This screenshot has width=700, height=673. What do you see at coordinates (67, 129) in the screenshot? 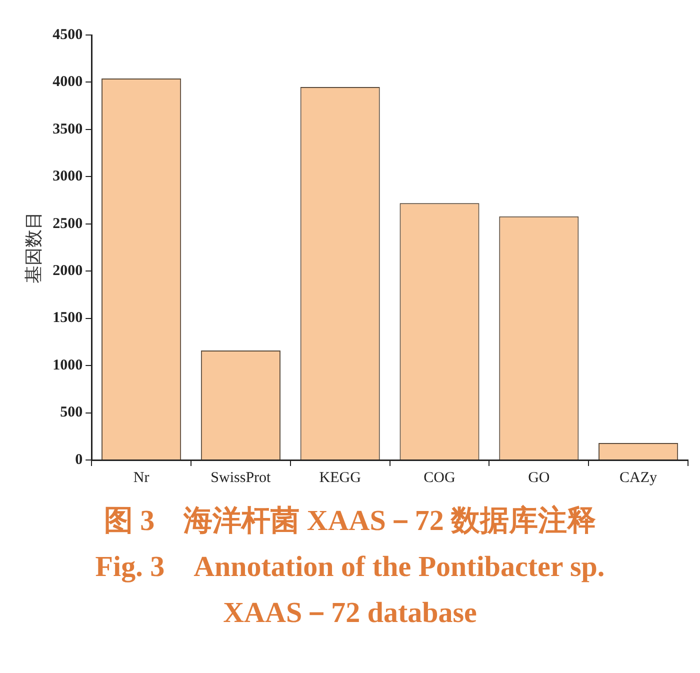
I see `y-tick-label: 3500` at bounding box center [67, 129].